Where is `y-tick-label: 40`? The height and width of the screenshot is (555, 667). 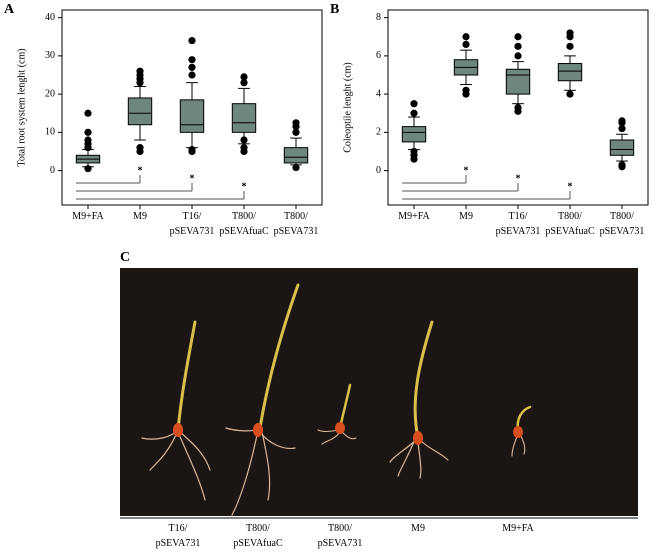 y-tick-label: 40 is located at coordinates (50, 17).